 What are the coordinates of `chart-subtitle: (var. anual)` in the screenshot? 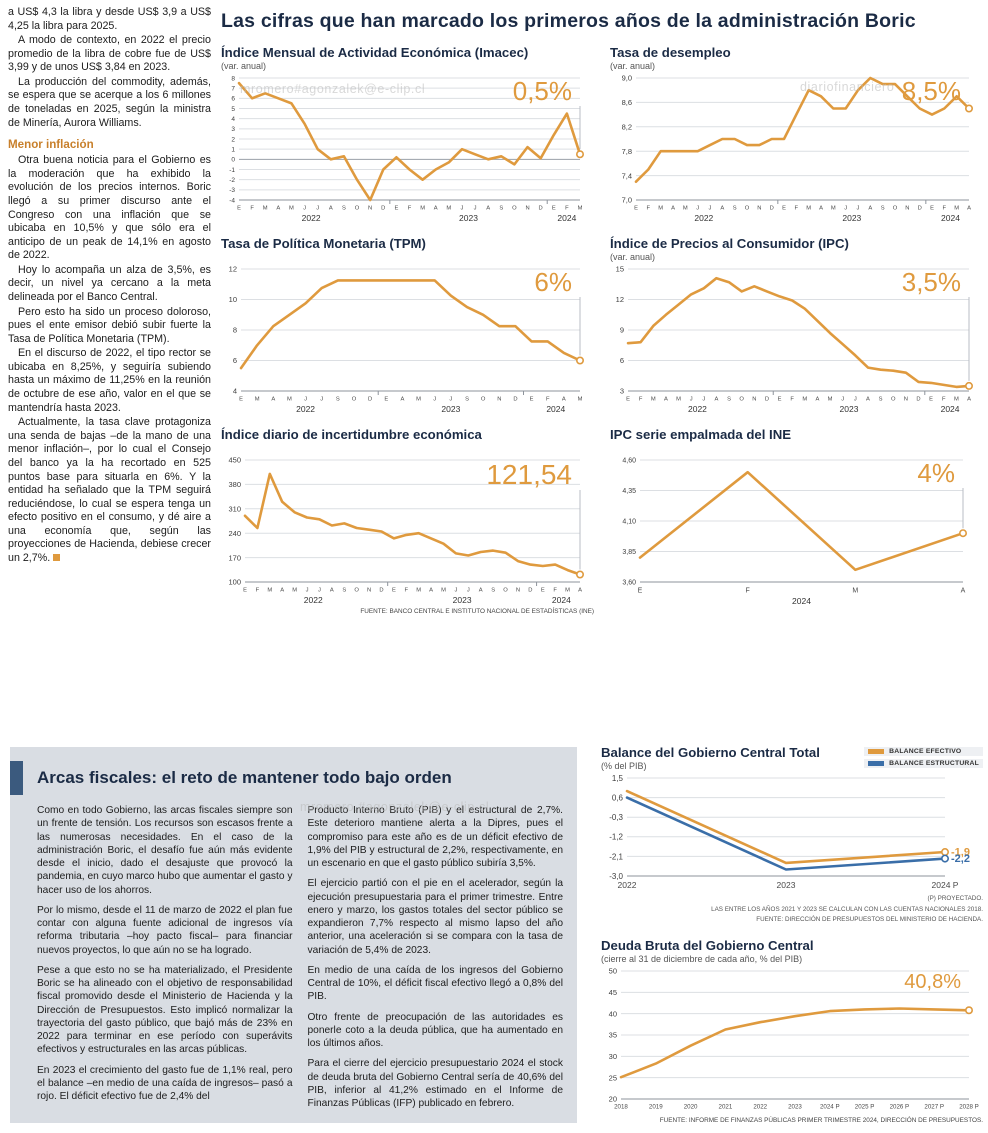 It's located at (633, 66).